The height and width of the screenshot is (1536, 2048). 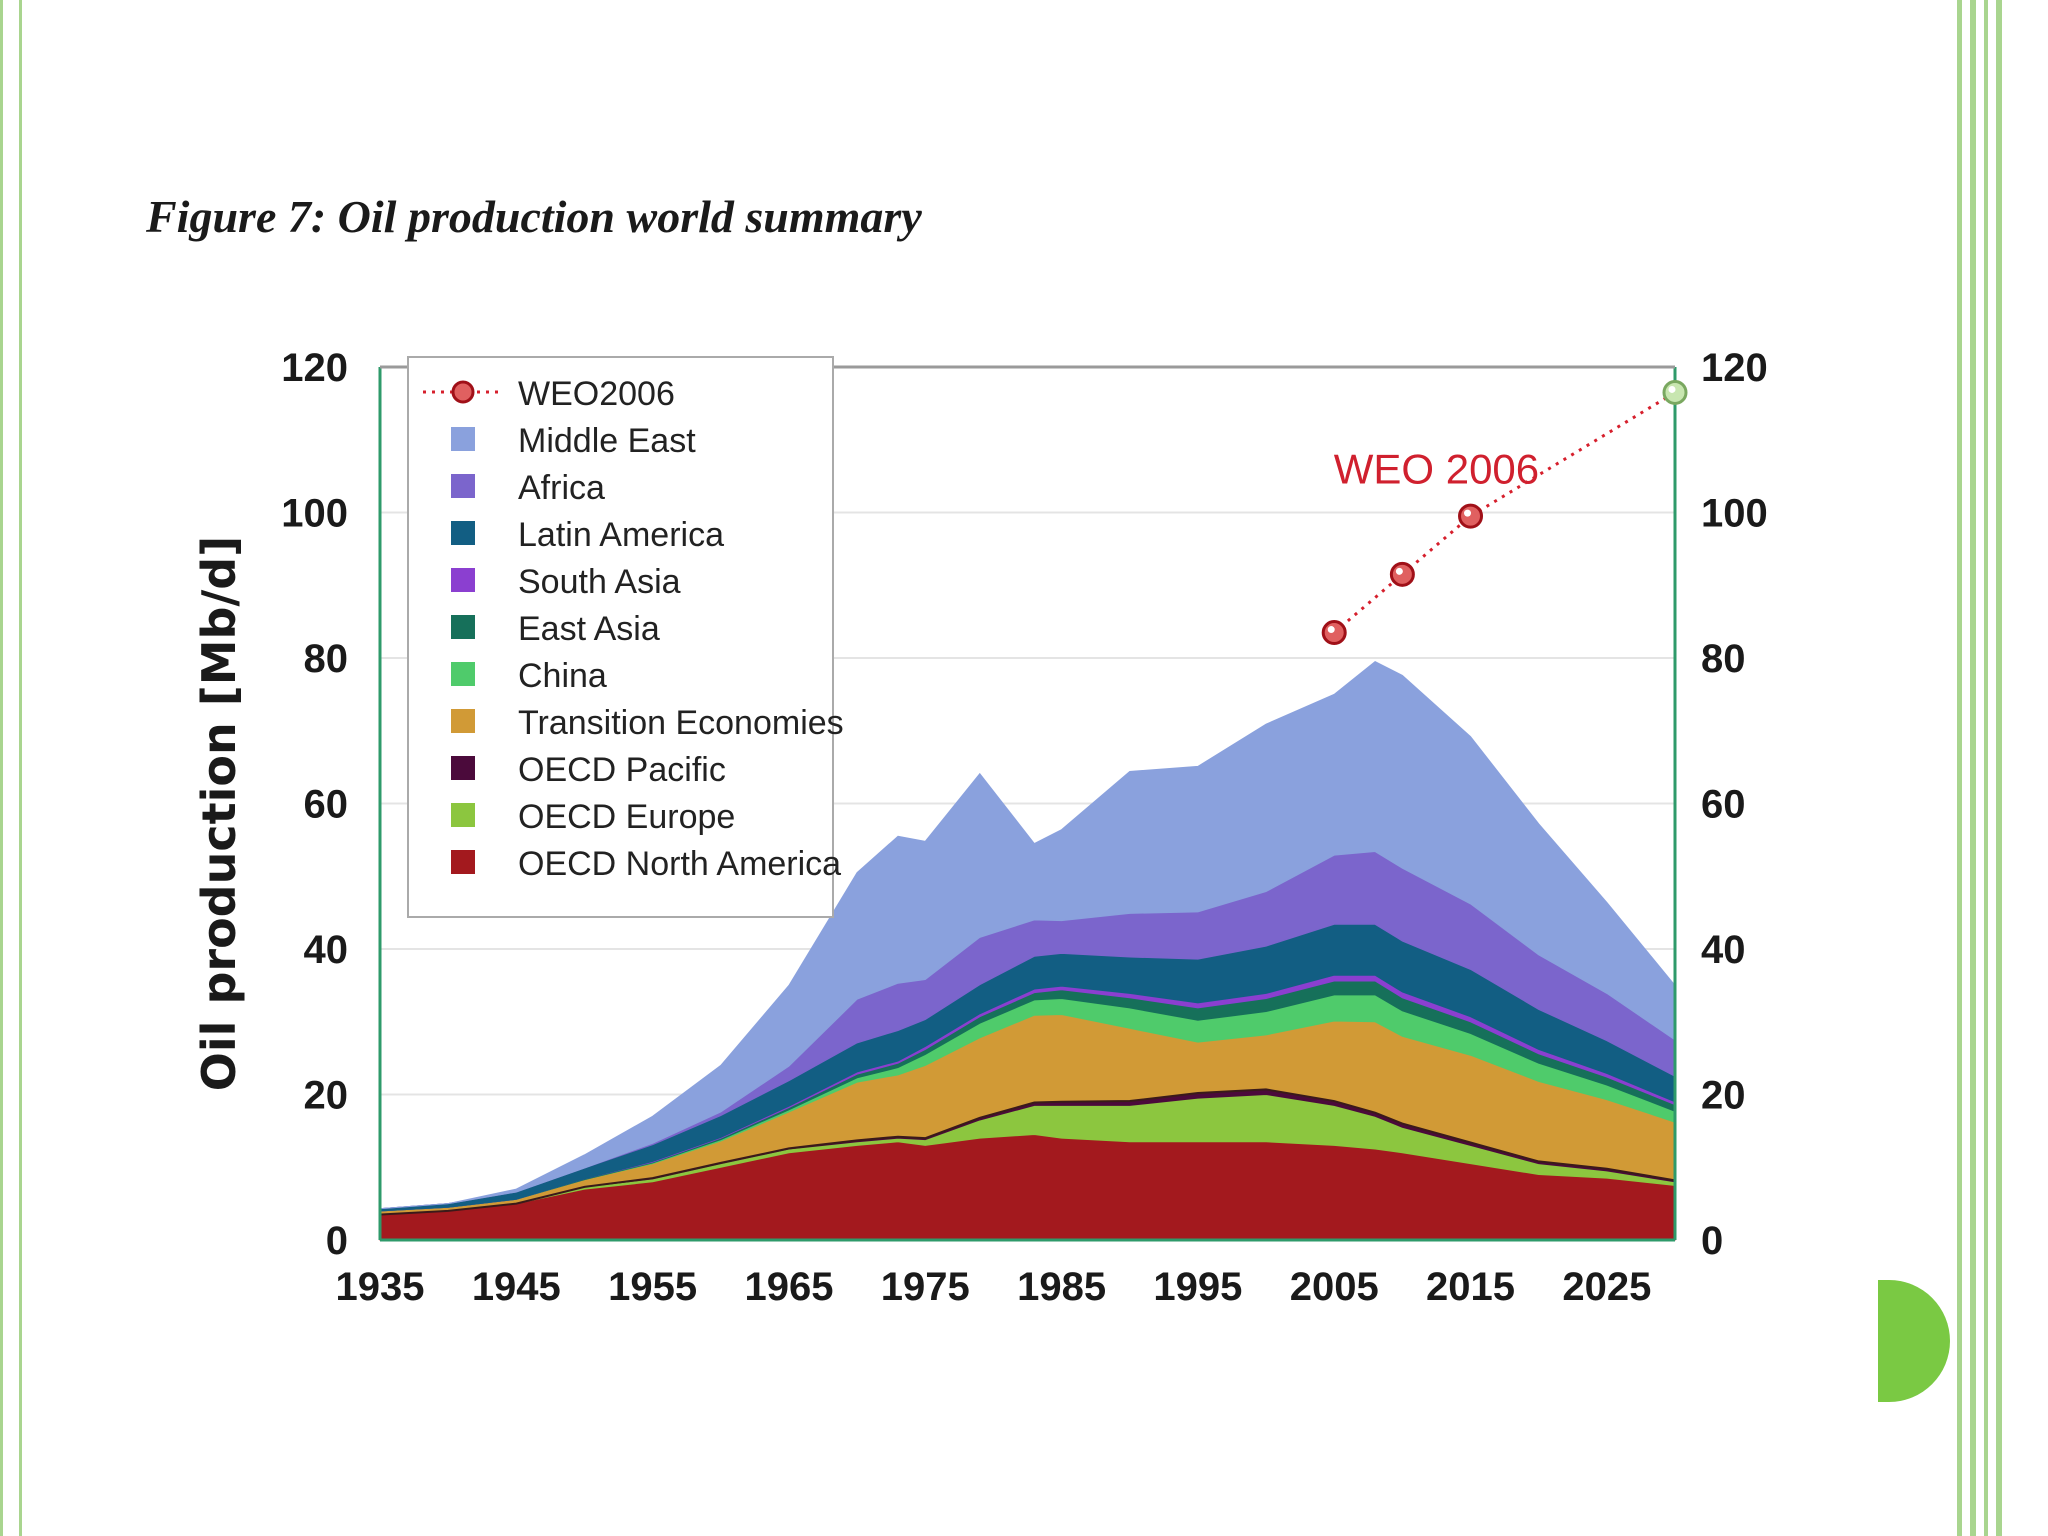 What do you see at coordinates (1061, 1287) in the screenshot?
I see `x-tick-label: 1985` at bounding box center [1061, 1287].